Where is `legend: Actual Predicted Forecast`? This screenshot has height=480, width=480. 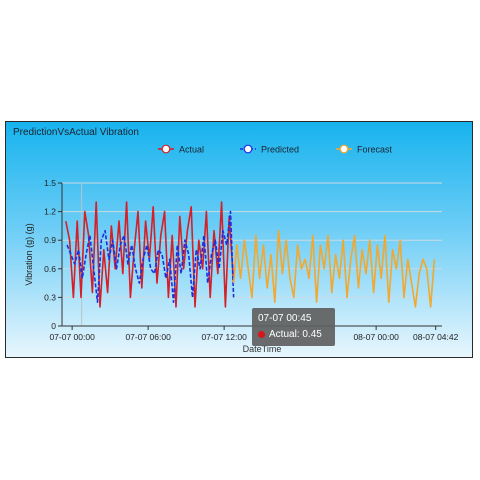
legend: Actual Predicted Forecast is located at coordinates (275, 150).